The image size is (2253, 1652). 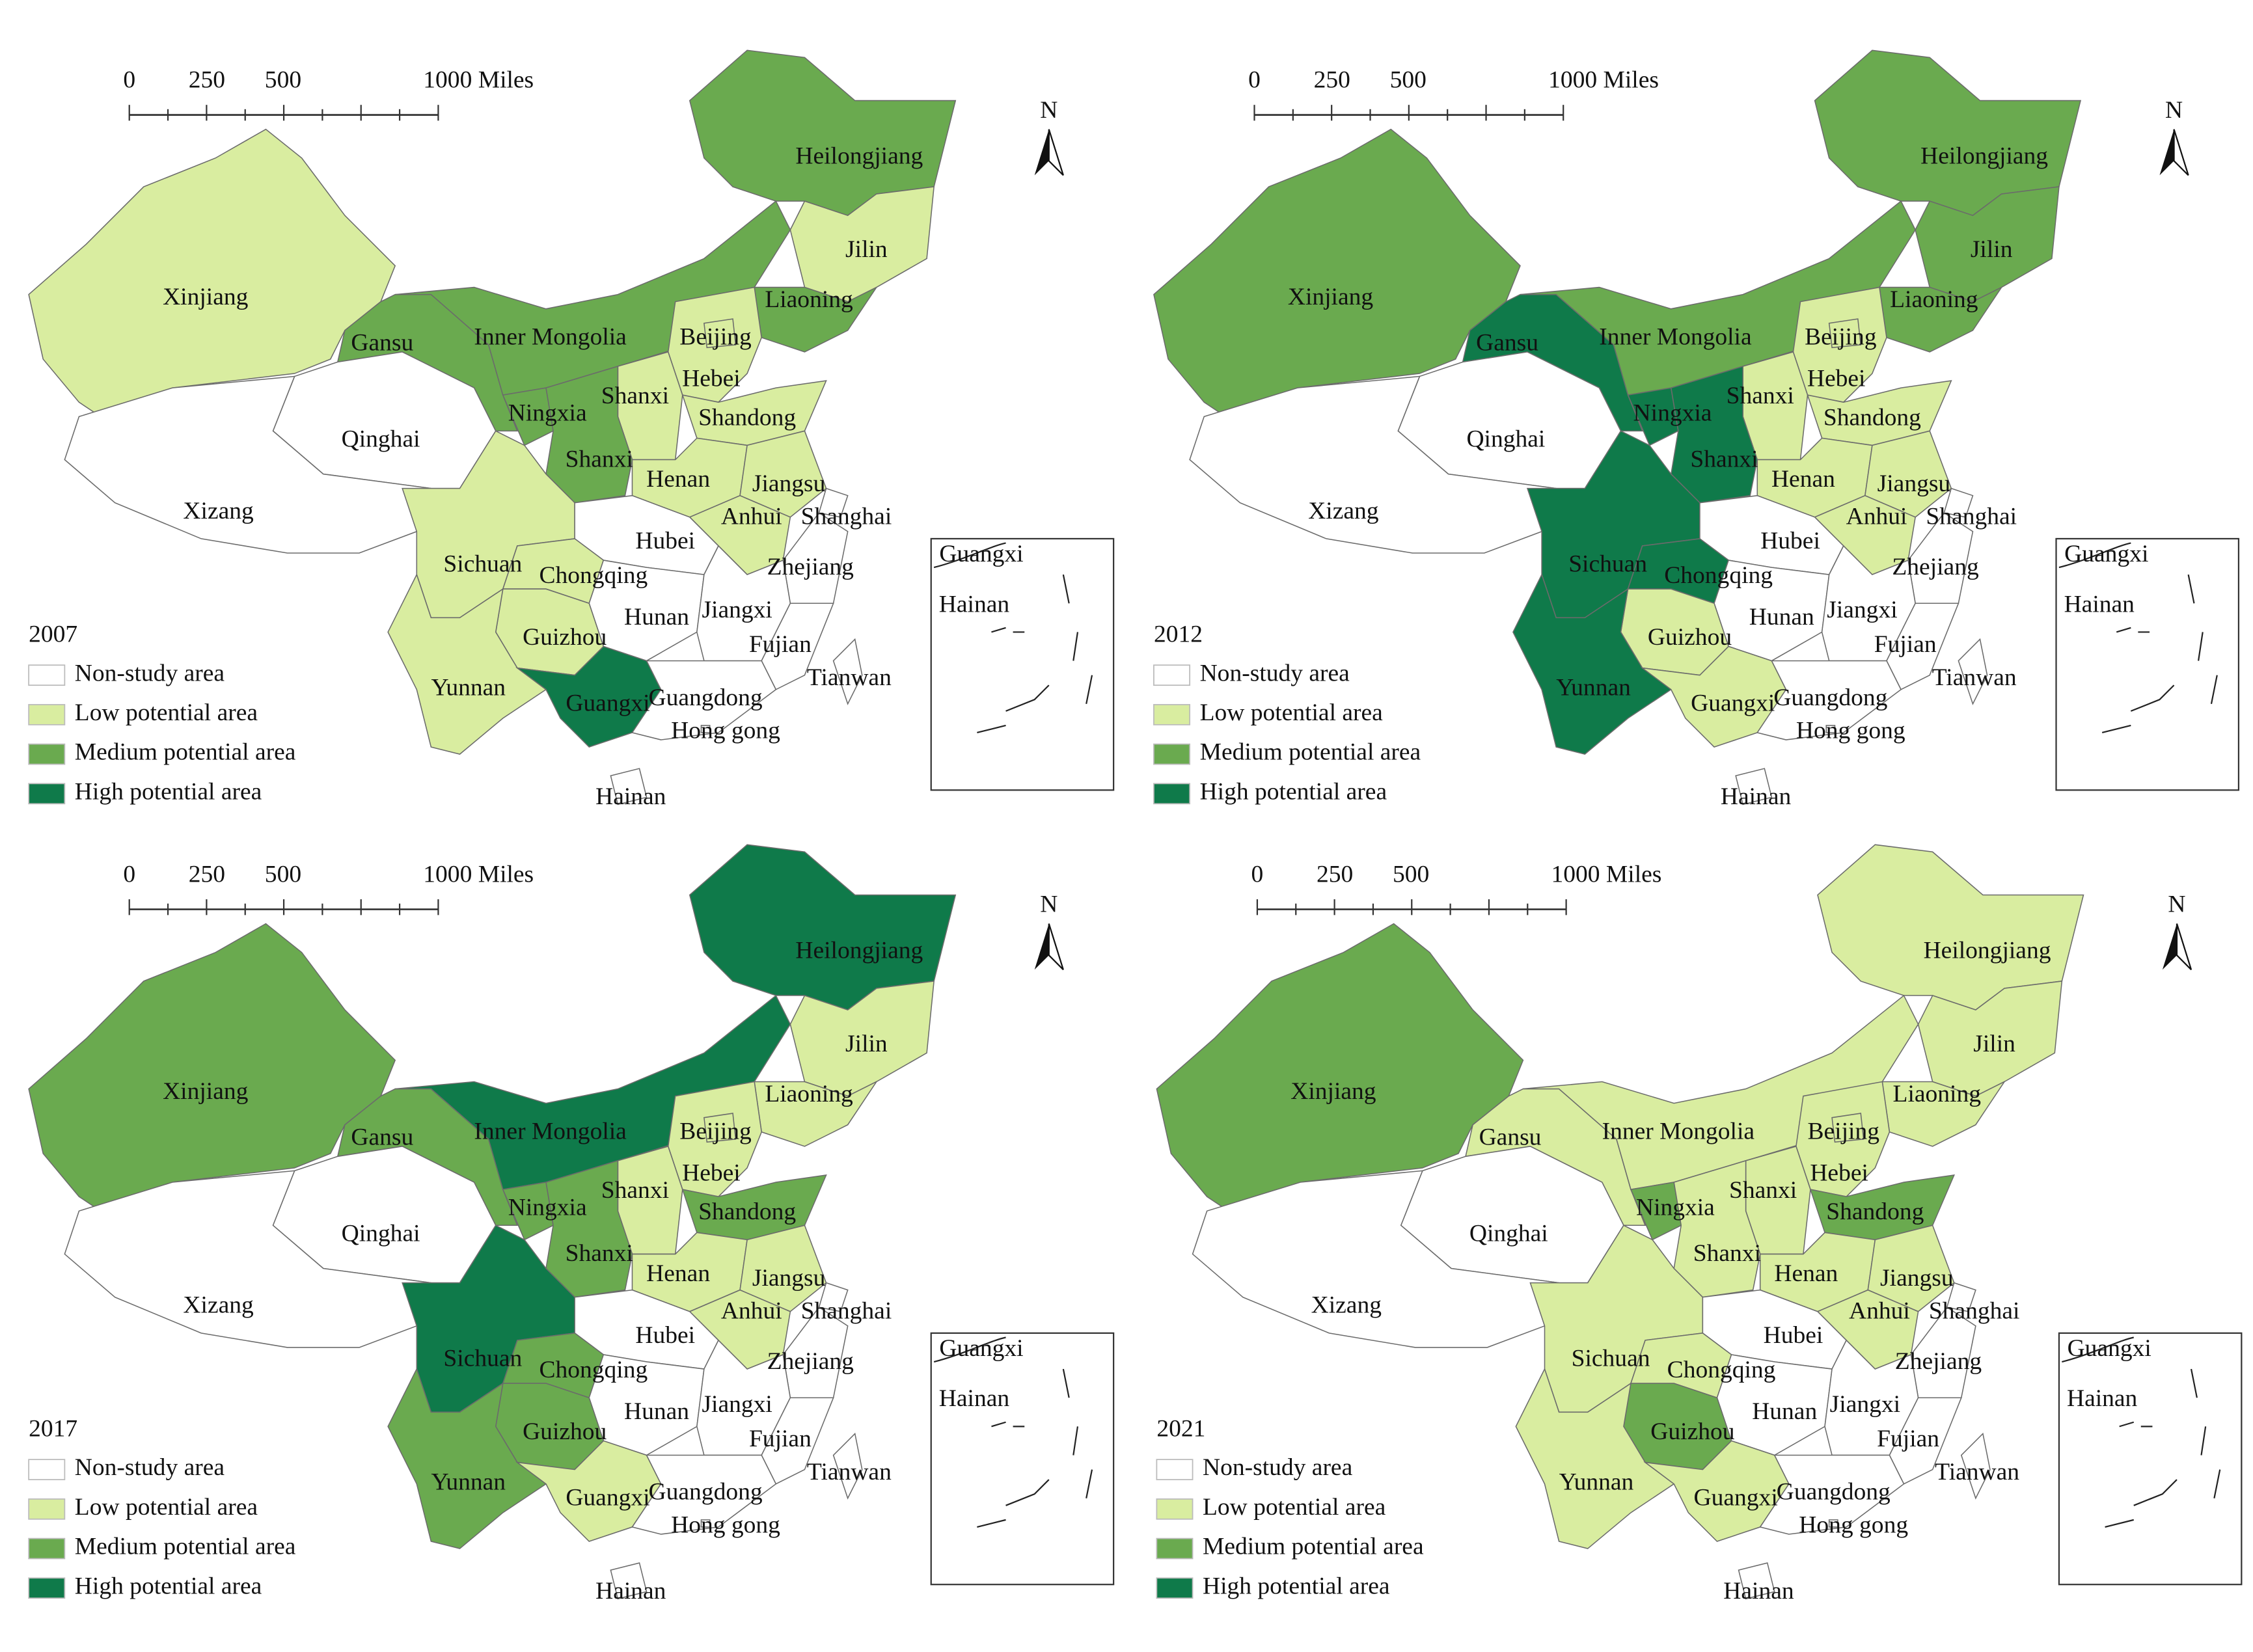 What do you see at coordinates (1313, 1547) in the screenshot?
I see `legend-label: Medium potential area` at bounding box center [1313, 1547].